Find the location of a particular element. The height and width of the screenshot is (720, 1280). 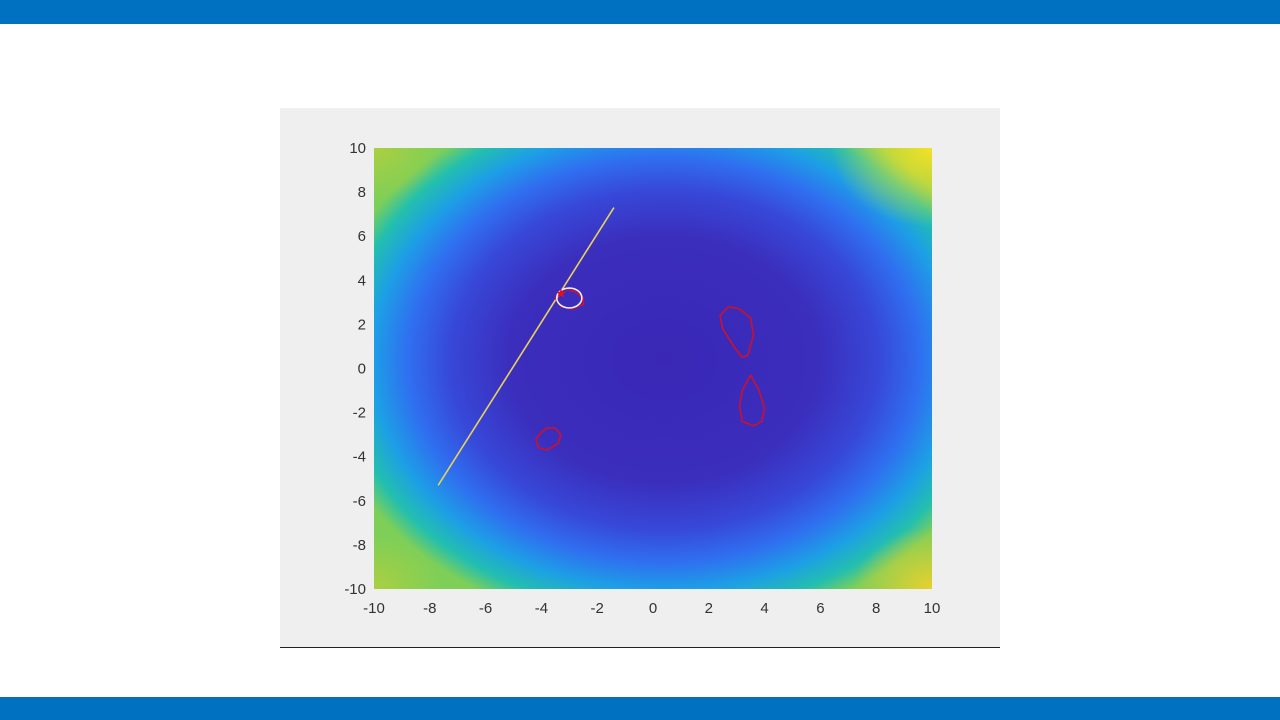

x-tick-label: 10 is located at coordinates (932, 608).